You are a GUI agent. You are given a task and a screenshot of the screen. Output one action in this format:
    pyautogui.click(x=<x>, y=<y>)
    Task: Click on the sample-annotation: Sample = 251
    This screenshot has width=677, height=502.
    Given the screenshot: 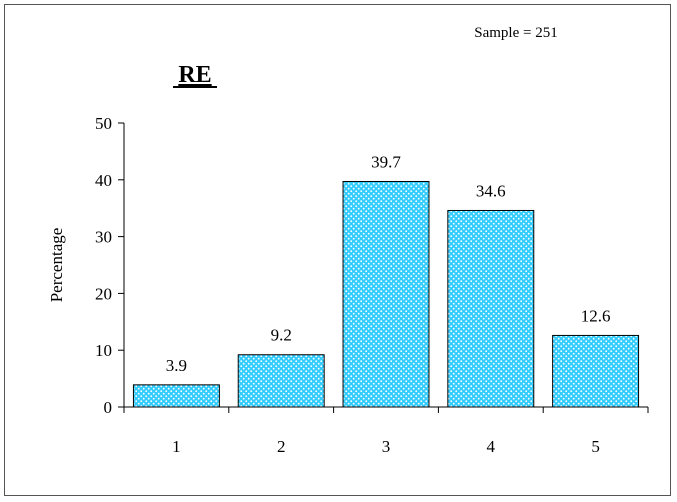 What is the action you would take?
    pyautogui.click(x=515, y=33)
    